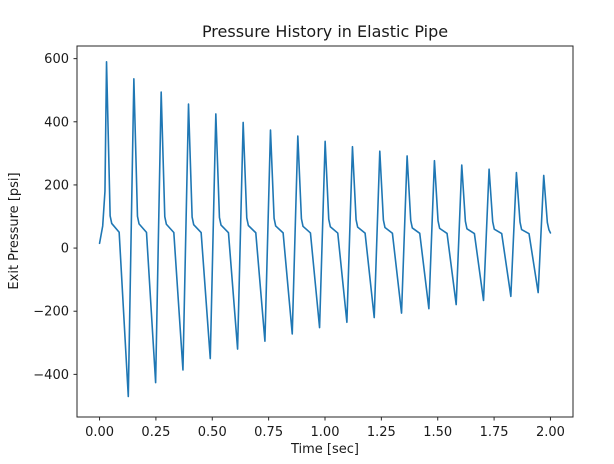  Describe the element at coordinates (494, 432) in the screenshot. I see `x-tick-label: 1.75` at that location.